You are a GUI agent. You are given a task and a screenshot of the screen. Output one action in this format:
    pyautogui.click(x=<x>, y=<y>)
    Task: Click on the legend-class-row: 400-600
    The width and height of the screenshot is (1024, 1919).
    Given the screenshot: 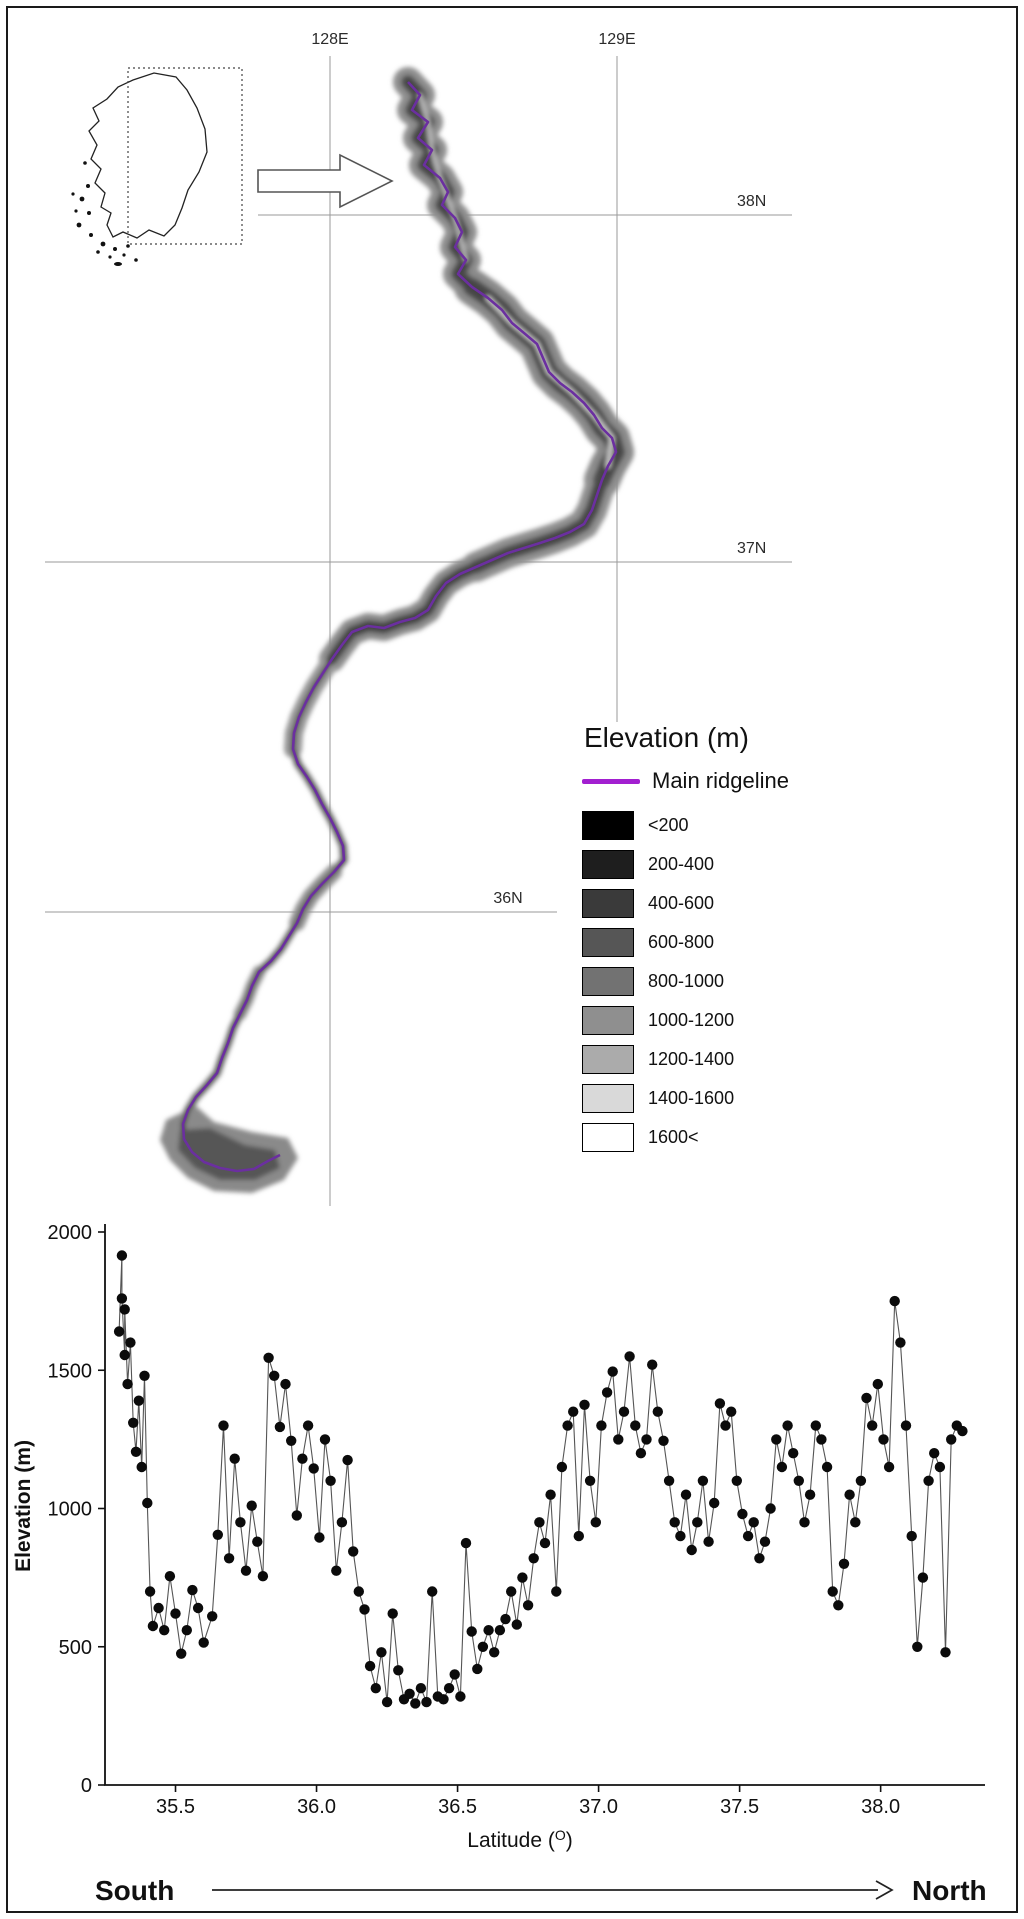 What is the action you would take?
    pyautogui.click(x=732, y=903)
    